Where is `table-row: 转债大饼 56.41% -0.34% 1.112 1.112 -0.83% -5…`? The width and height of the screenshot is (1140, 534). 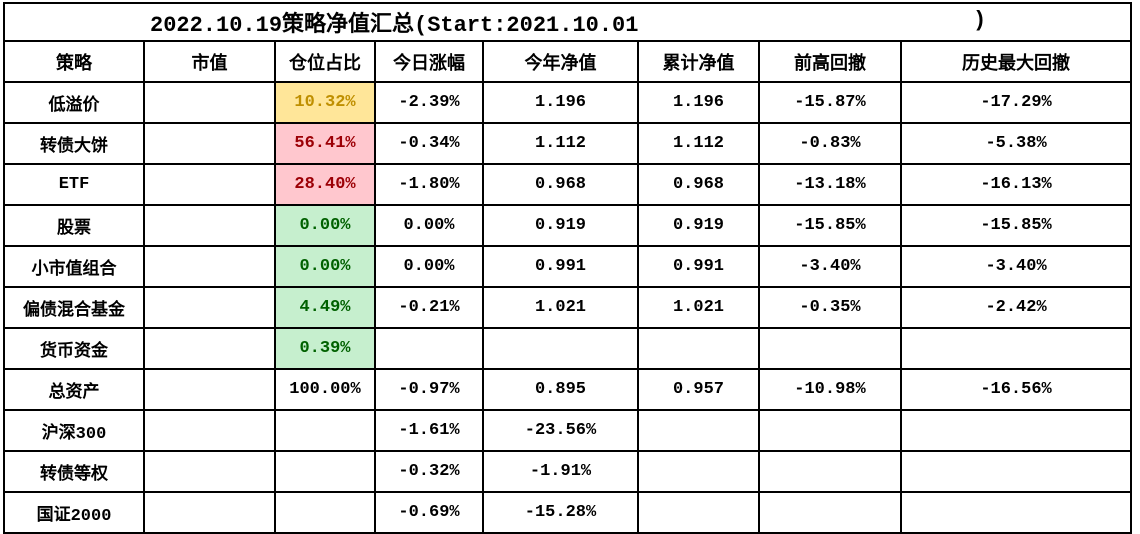 table-row: 转债大饼 56.41% -0.34% 1.112 1.112 -0.83% -5… is located at coordinates (568, 143).